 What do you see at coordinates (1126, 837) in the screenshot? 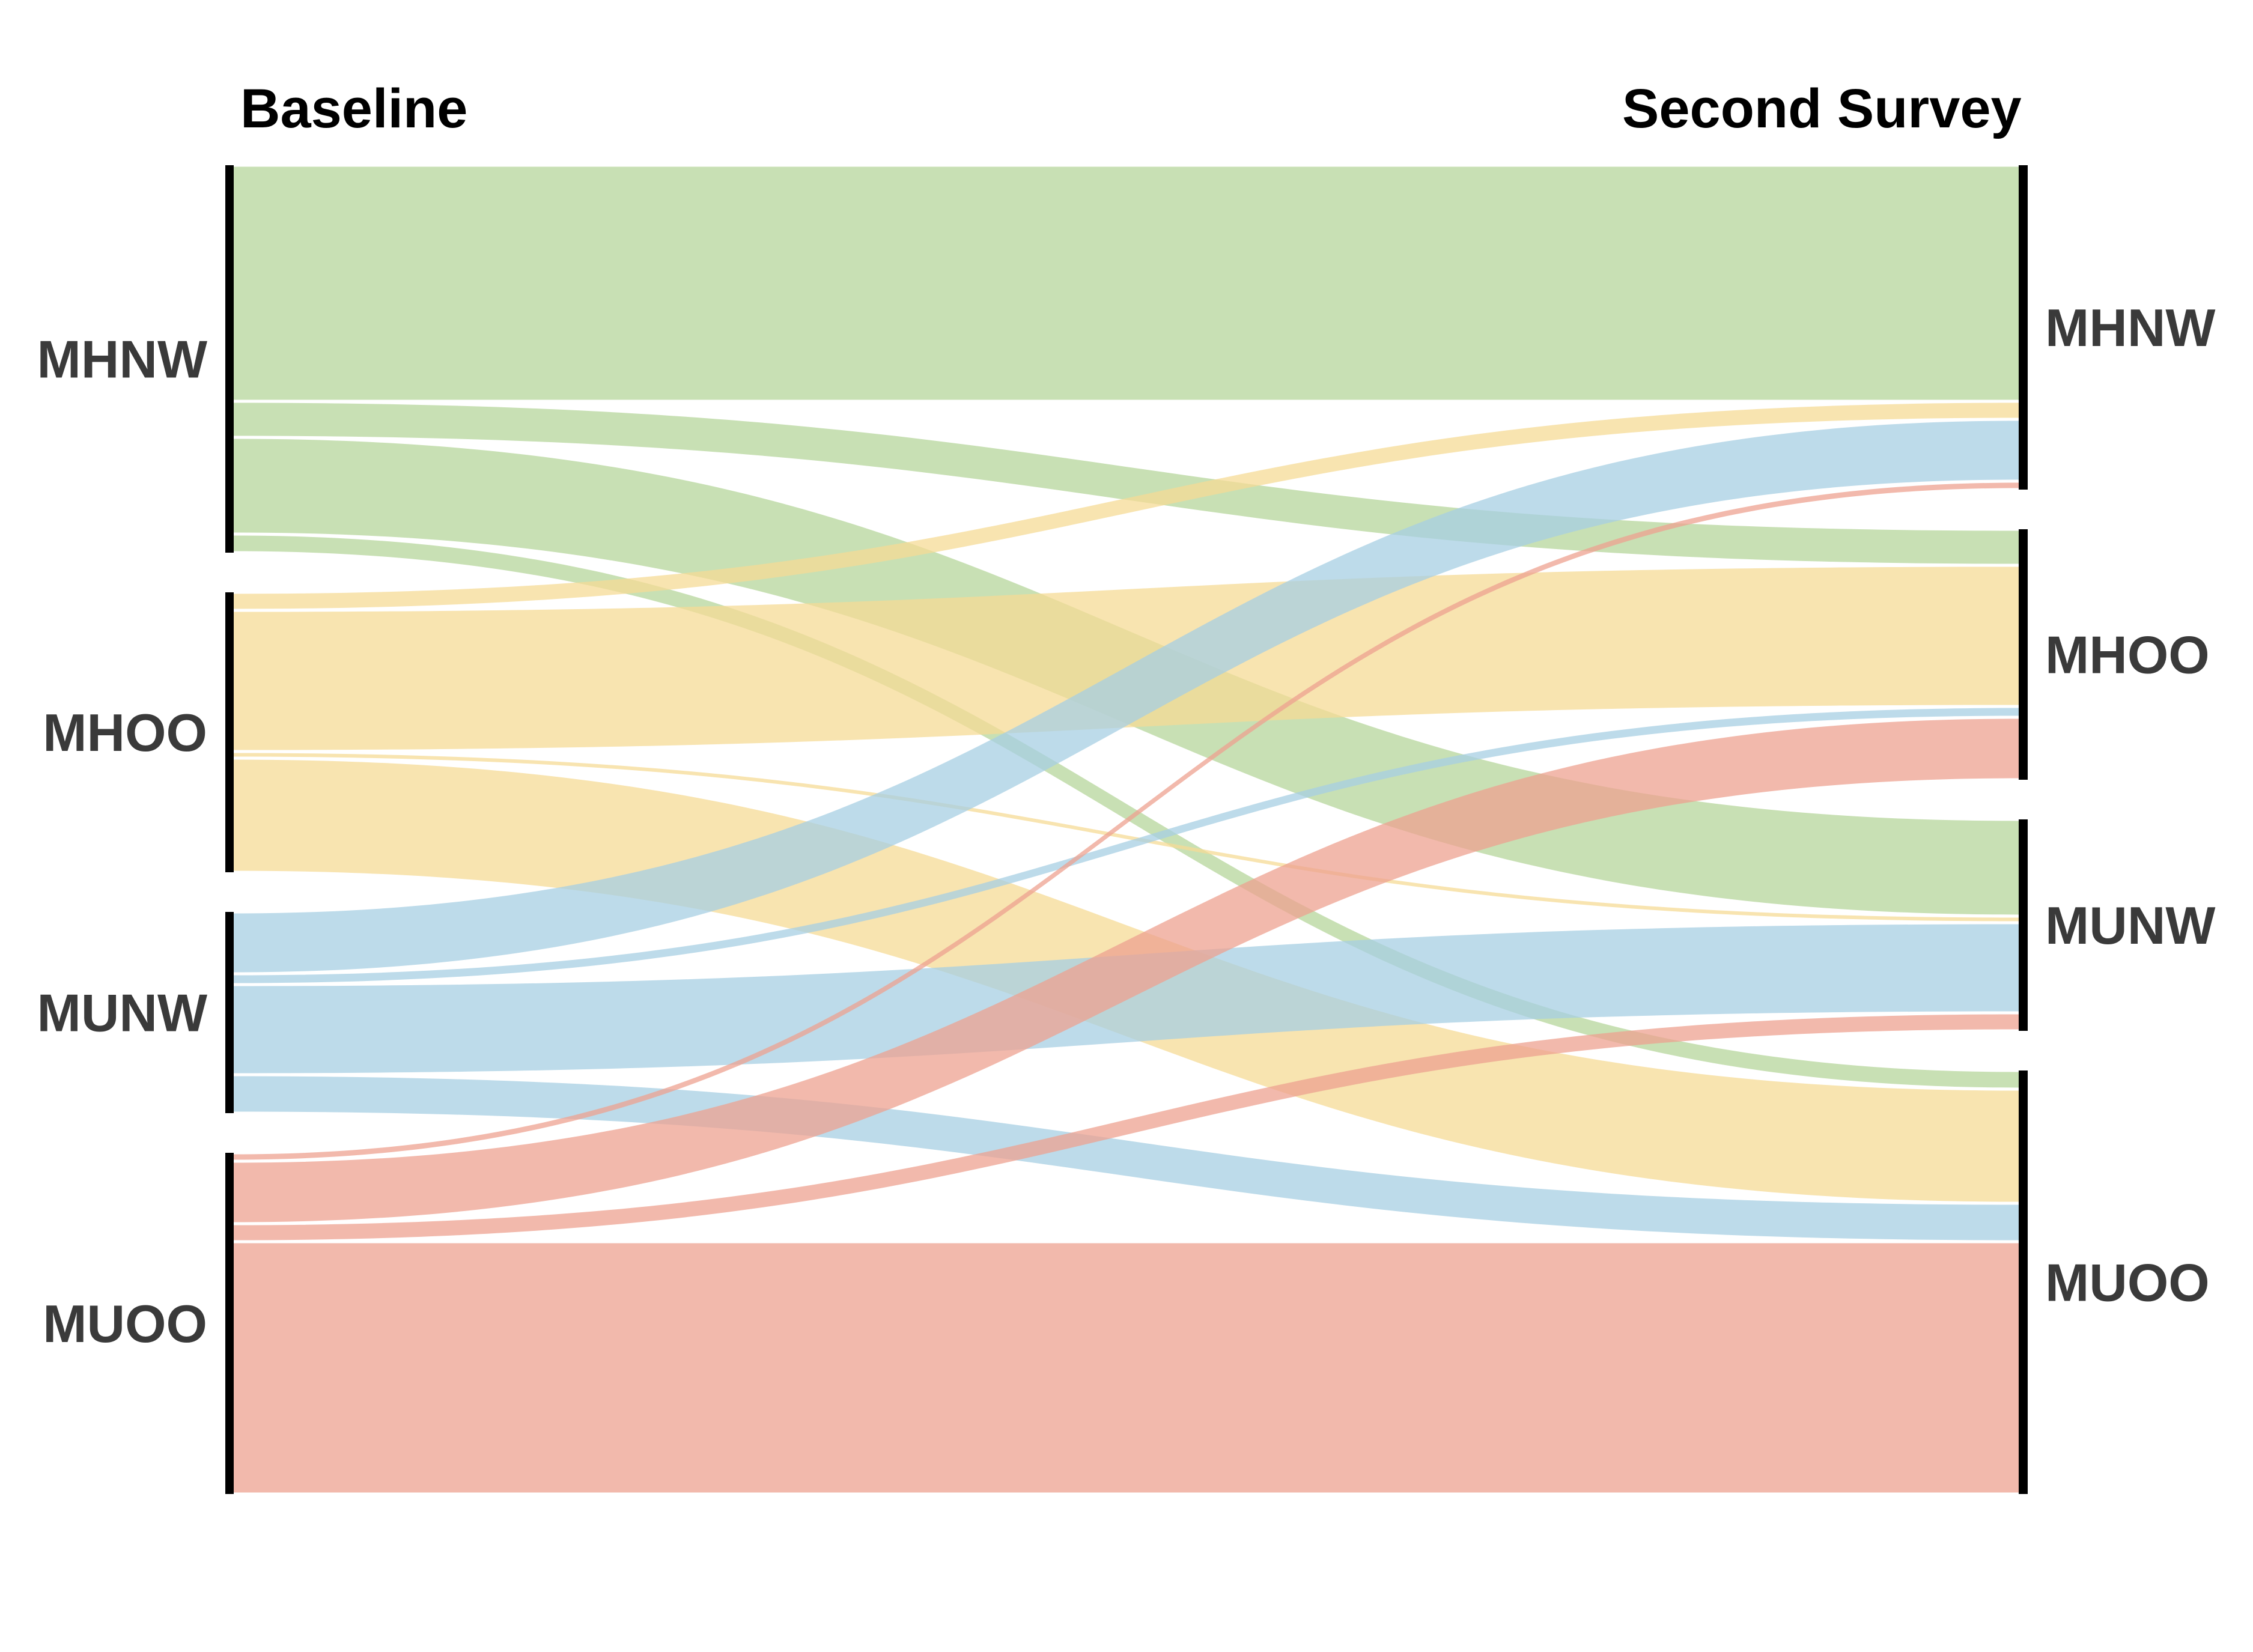
I see `flow-ribbon-mhoo-to-munw` at bounding box center [1126, 837].